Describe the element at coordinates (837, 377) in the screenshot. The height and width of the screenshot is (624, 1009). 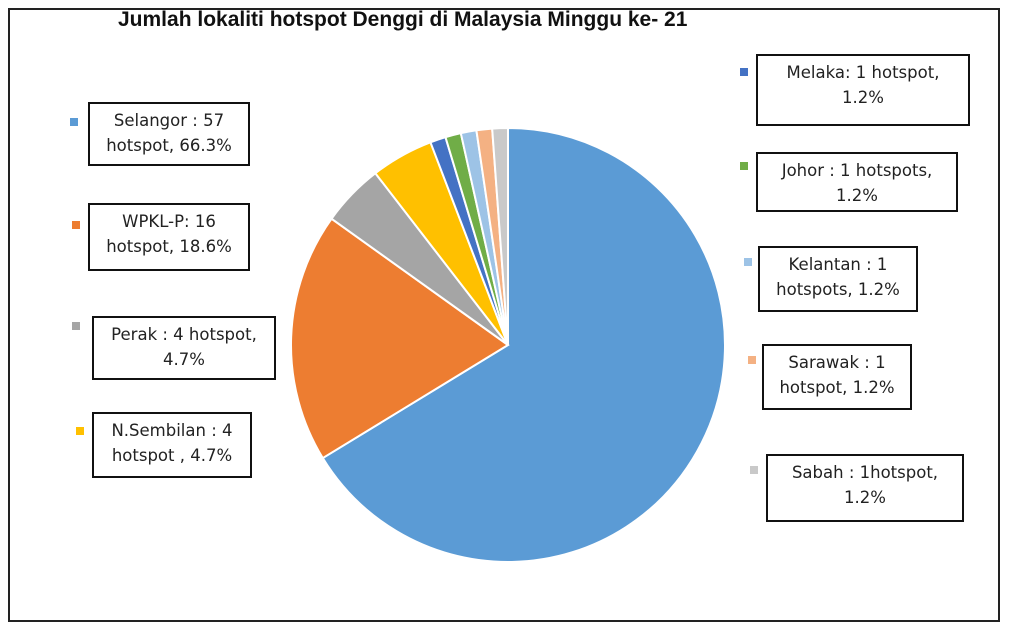
I see `data-label: Sarawak : 1 hotspot, 1.2%` at that location.